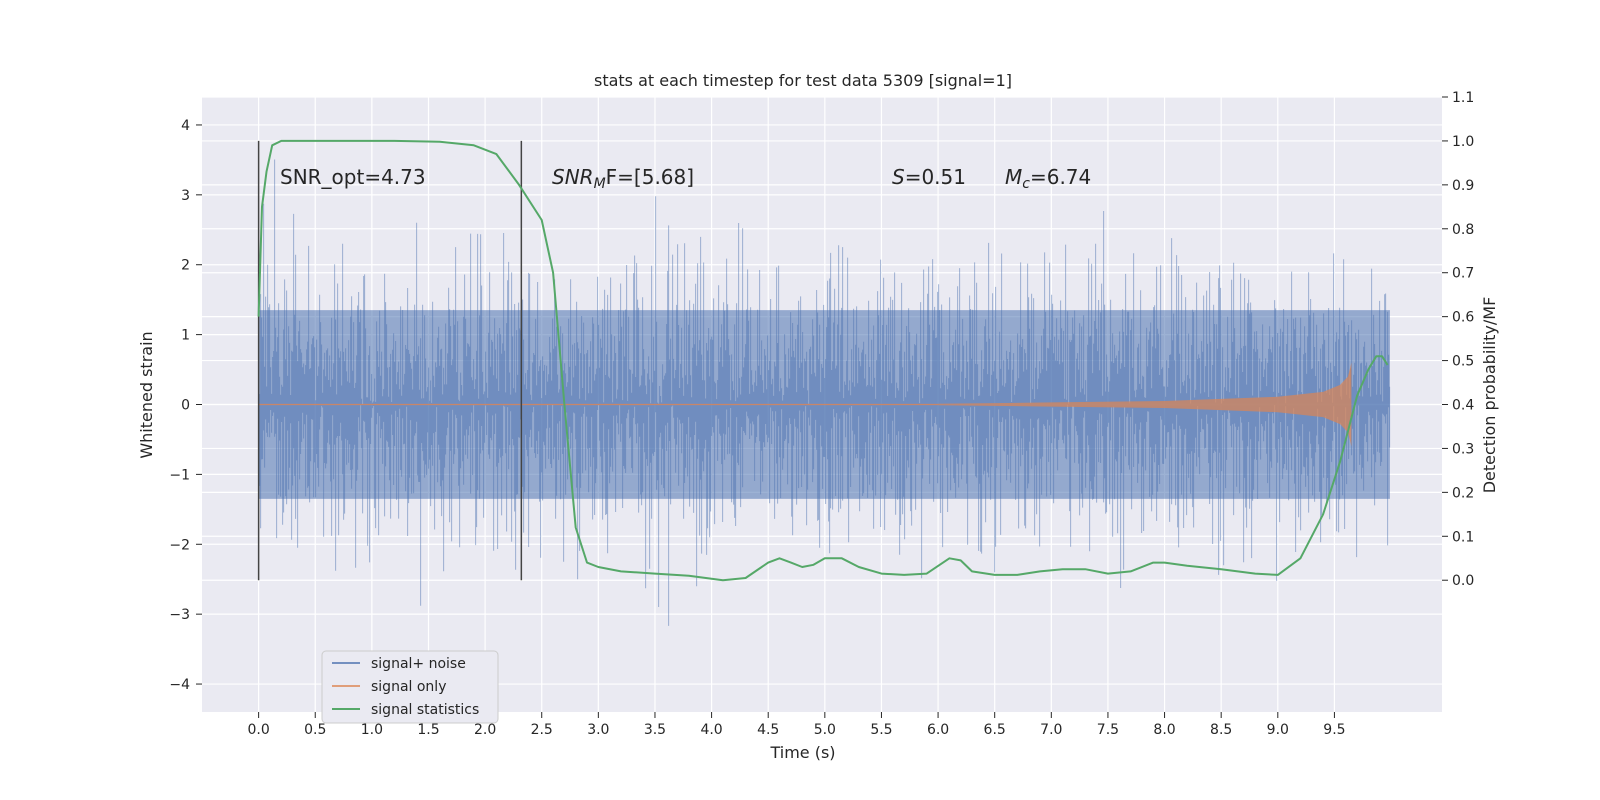  Describe the element at coordinates (485, 730) in the screenshot. I see `x-tick-label: 2.0` at that location.